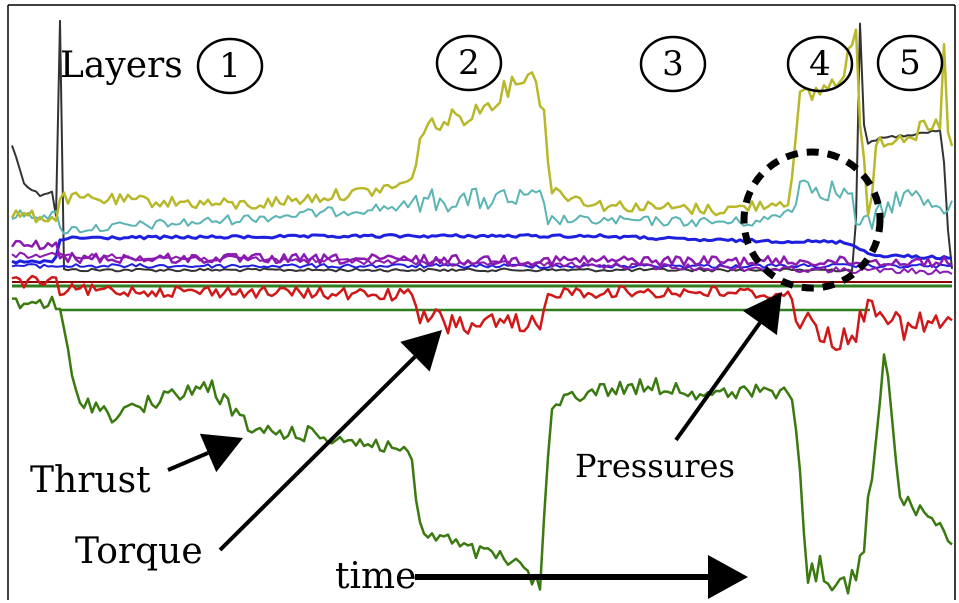 This screenshot has width=959, height=603. What do you see at coordinates (188, 461) in the screenshot?
I see `arrow-thrust-shaft` at bounding box center [188, 461].